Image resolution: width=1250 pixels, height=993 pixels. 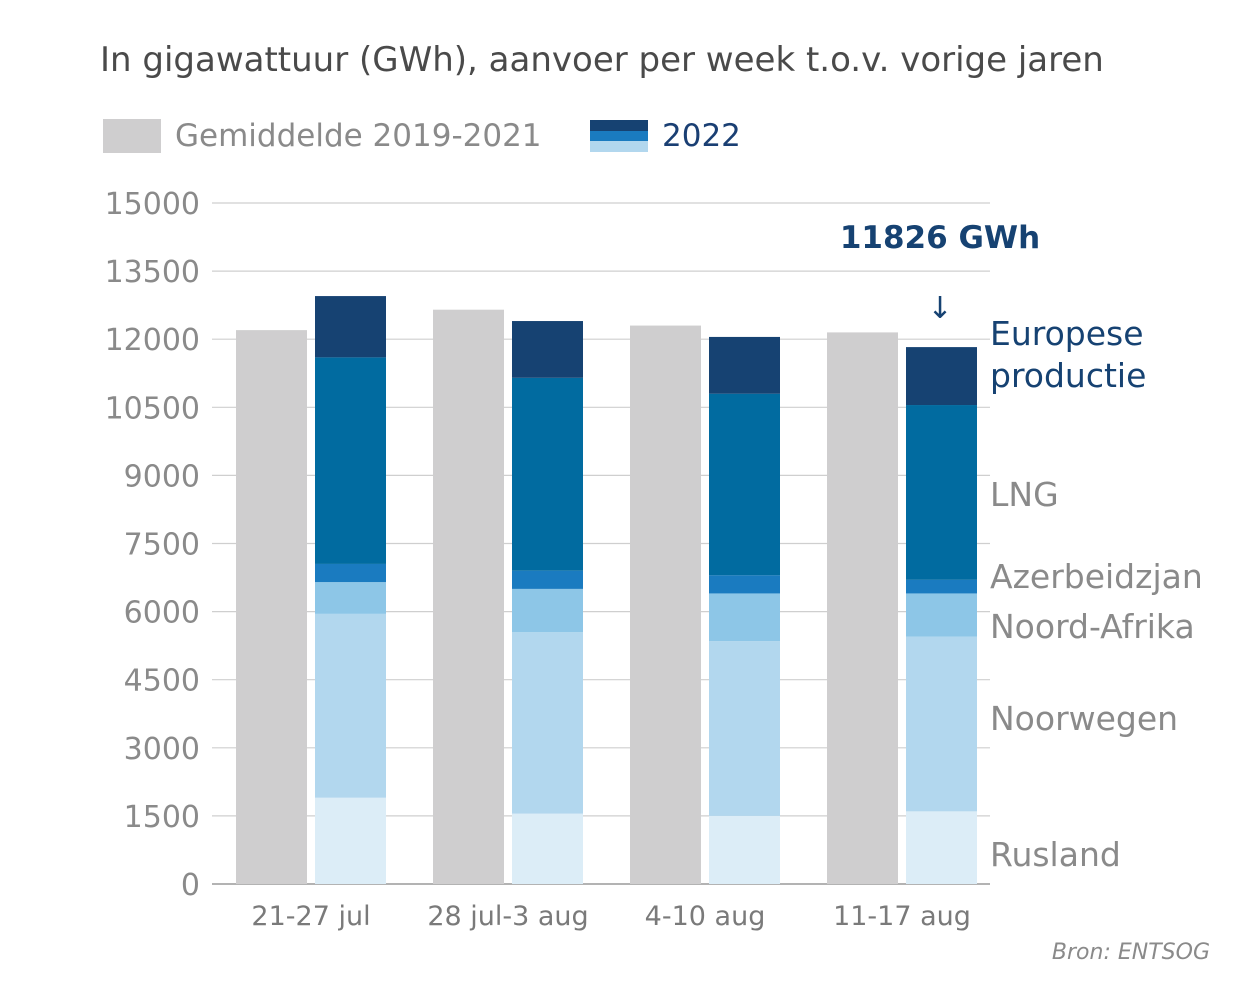 I want to click on y-tick-label: 15000, so click(x=152, y=204).